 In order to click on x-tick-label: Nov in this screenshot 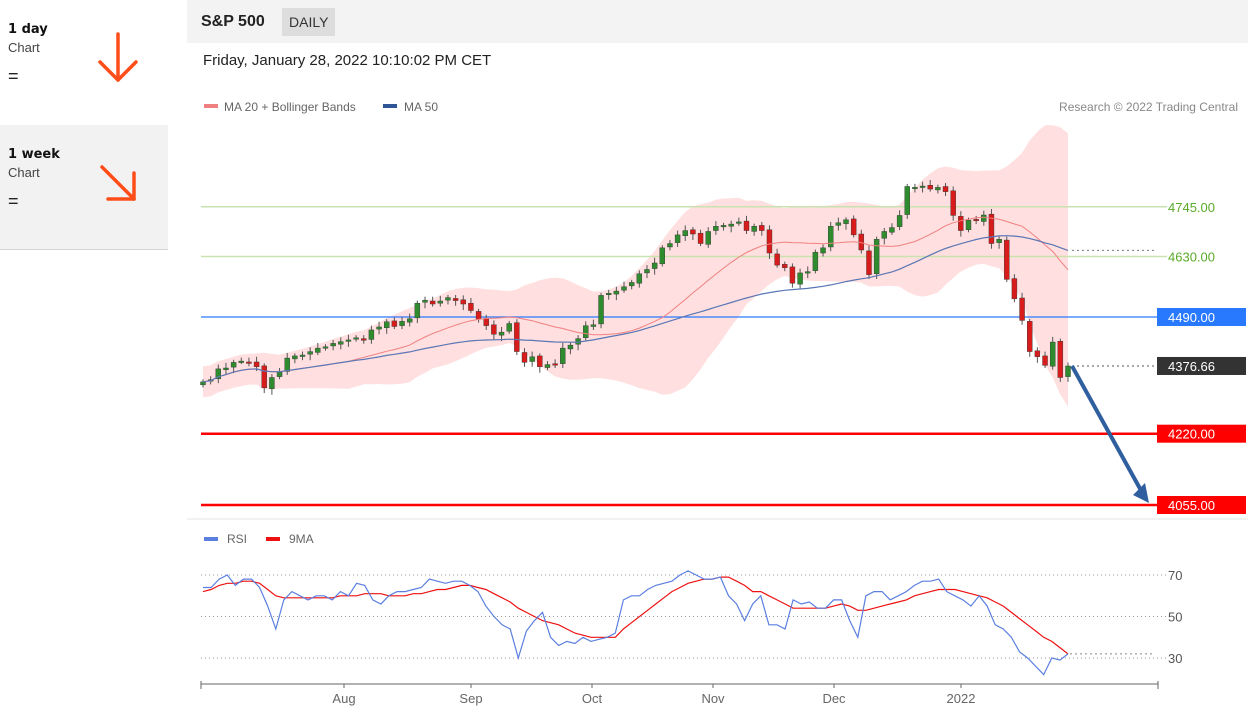, I will do `click(713, 698)`.